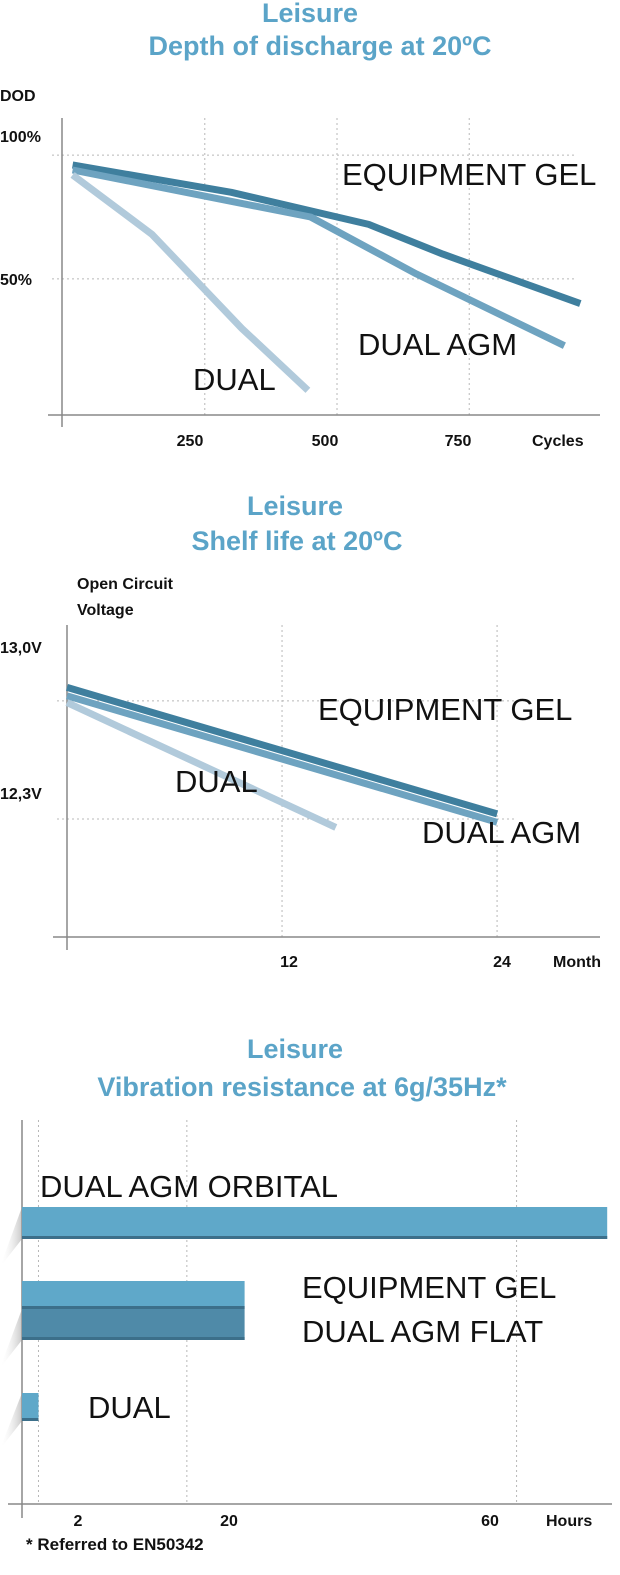 The height and width of the screenshot is (1575, 620). I want to click on chart2-x-tick-12: 12, so click(289, 962).